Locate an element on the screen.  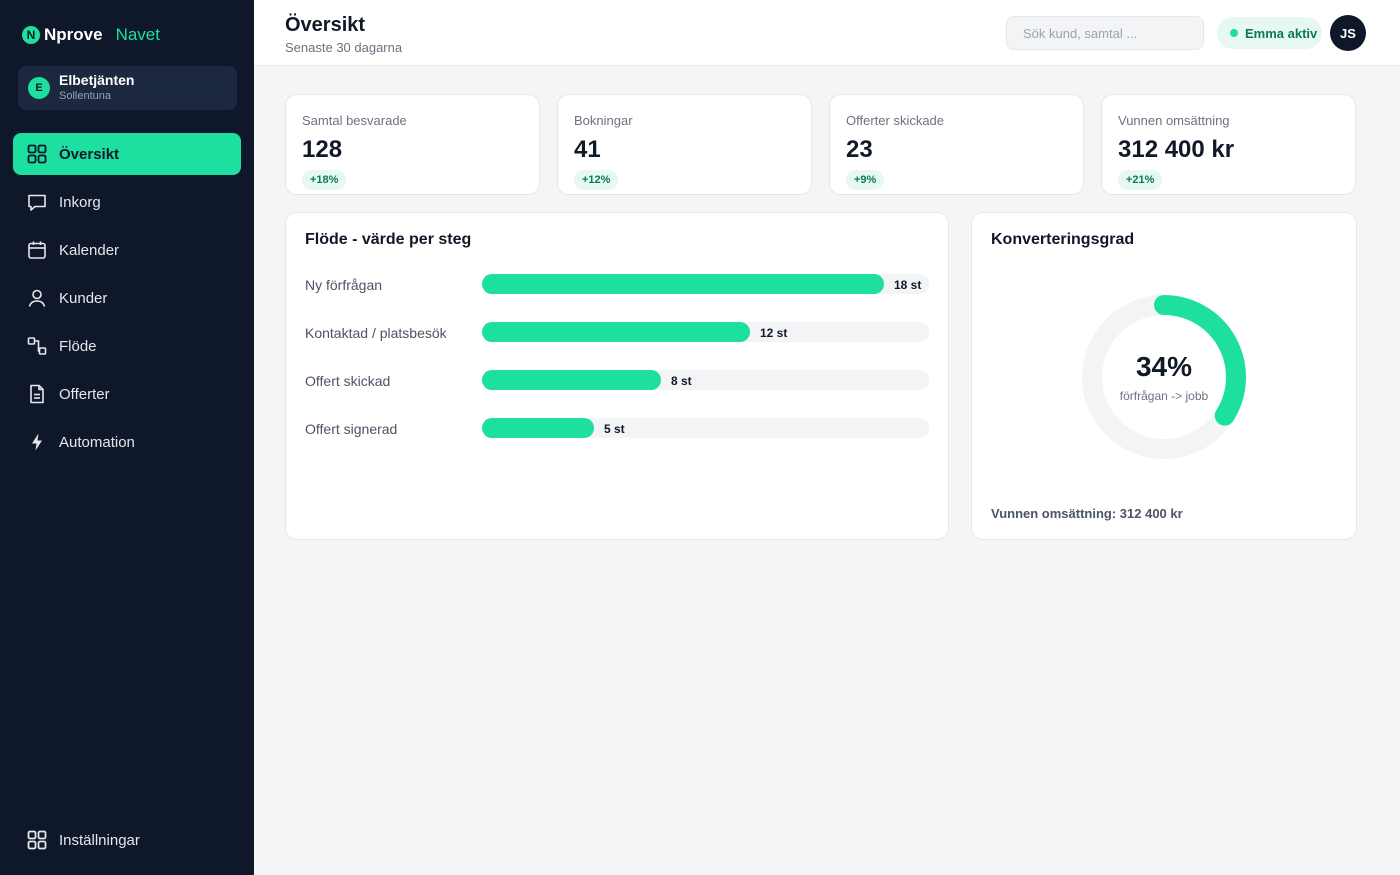
sidebar-item-label: Offerter is located at coordinates (84, 394).